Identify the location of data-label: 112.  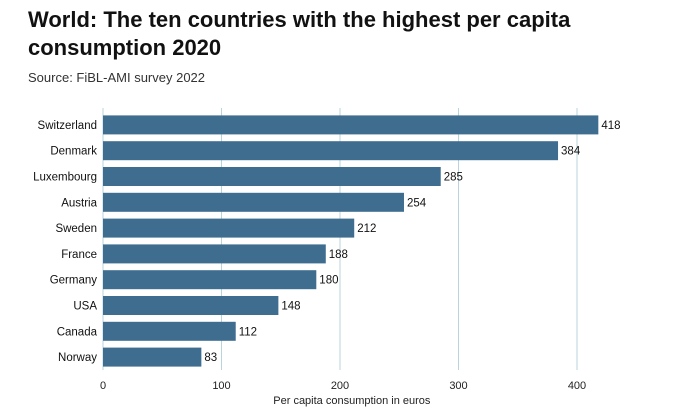
(248, 332).